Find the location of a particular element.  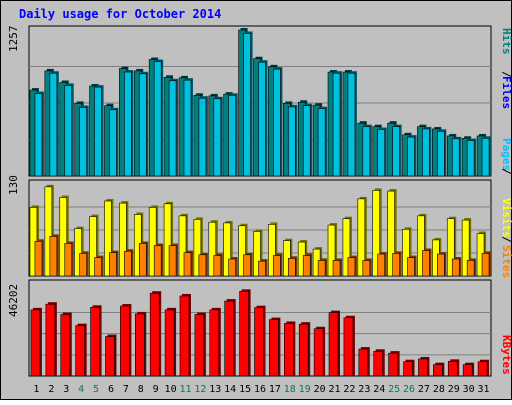

visits-sites-legend: Sites / Visits is located at coordinates (506, 238).